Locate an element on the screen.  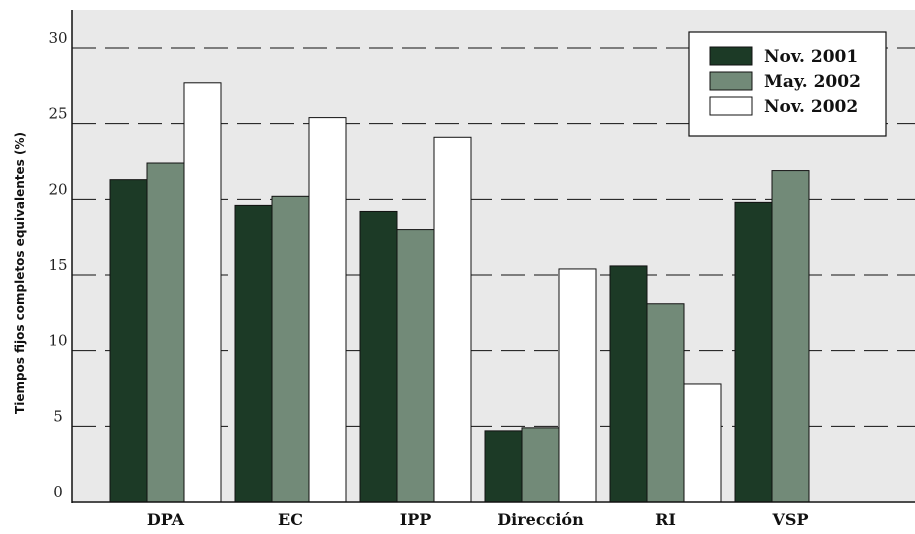
y-tick-labels: 0 5 10 15 20 25 30 is located at coordinates (57, 265).